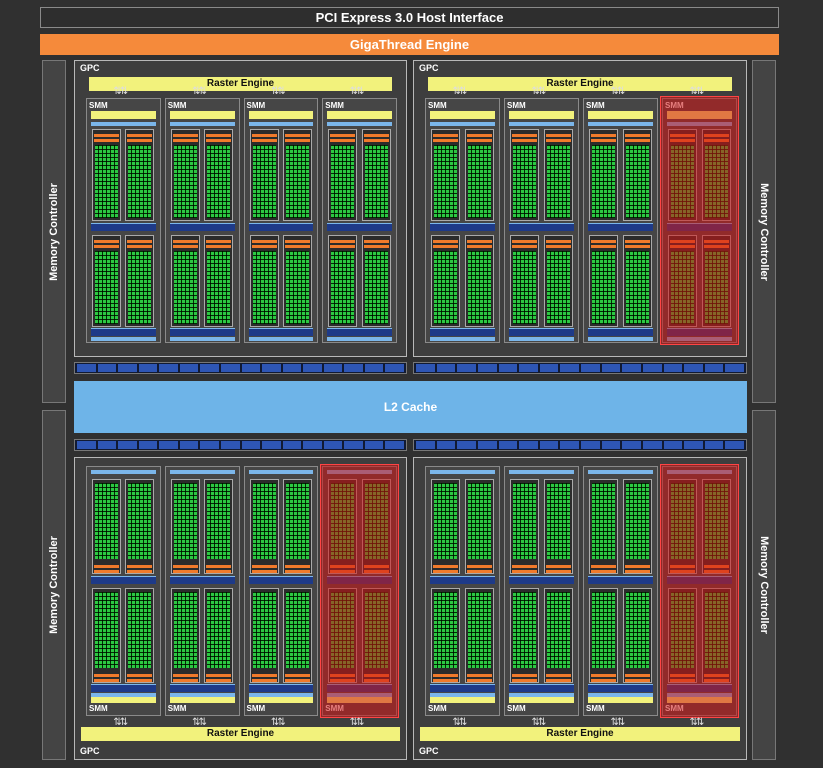  I want to click on memory-controller-bottom-right: Memory Controller, so click(764, 585).